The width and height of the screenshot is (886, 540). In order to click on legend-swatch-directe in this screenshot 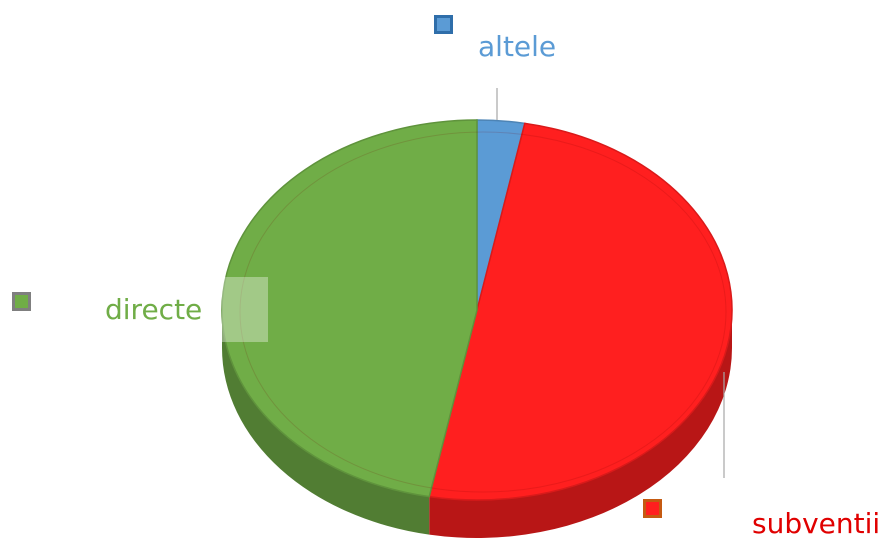, I will do `click(21, 301)`.